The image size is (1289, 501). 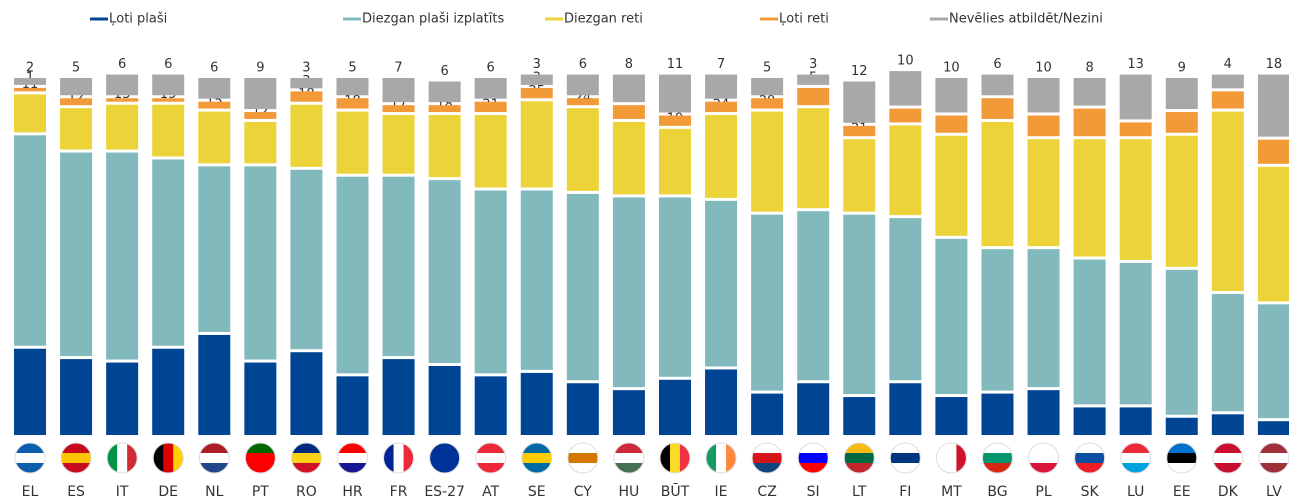 I want to click on legend-label: Ļoti plaši, so click(x=138, y=19).